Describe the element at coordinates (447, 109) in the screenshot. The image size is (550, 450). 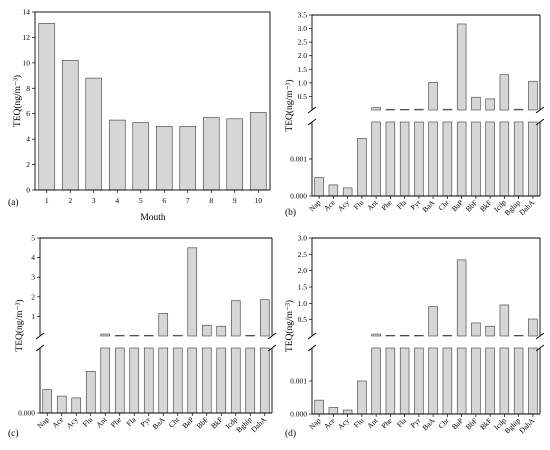
I see `bar-b-Chr` at that location.